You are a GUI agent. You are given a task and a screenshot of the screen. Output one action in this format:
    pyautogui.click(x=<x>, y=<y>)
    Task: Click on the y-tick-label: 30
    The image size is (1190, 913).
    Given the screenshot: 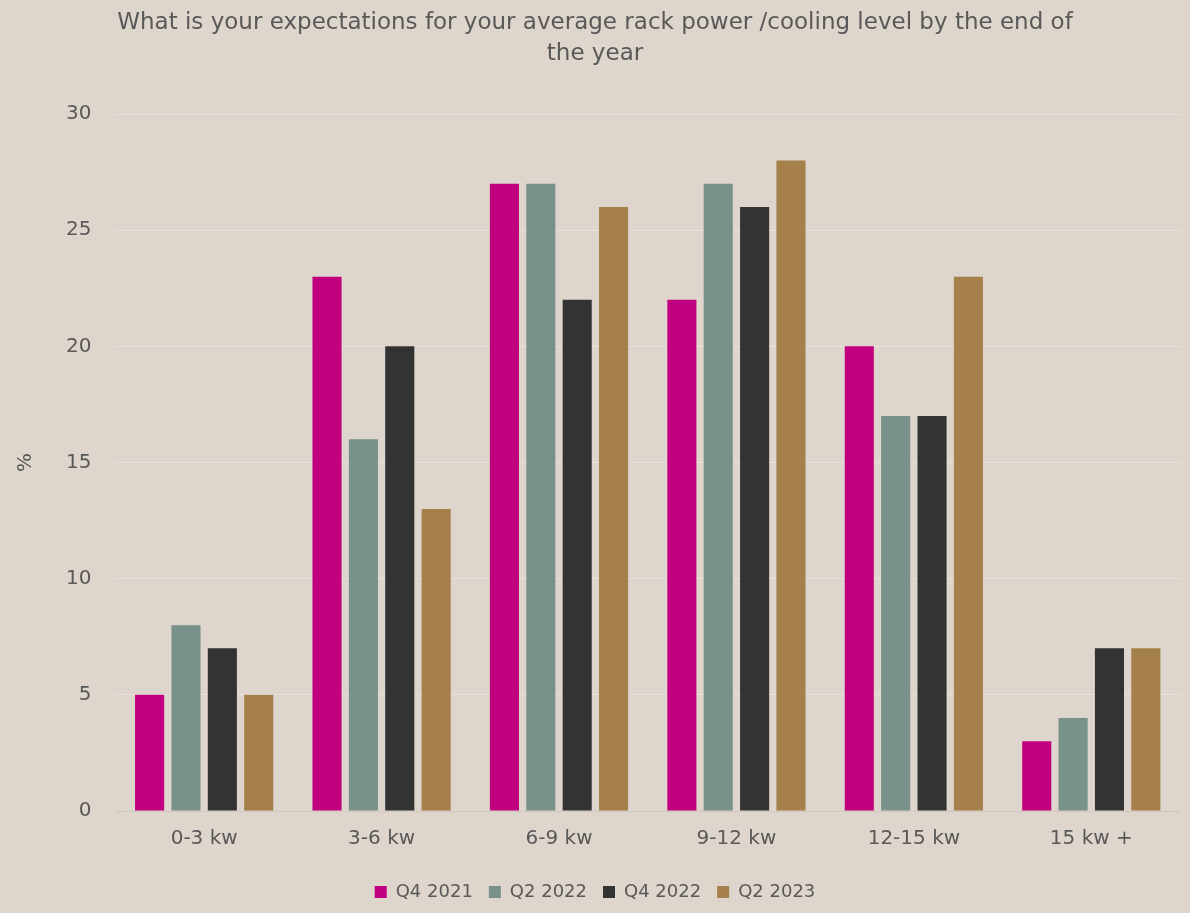 What is the action you would take?
    pyautogui.click(x=79, y=112)
    